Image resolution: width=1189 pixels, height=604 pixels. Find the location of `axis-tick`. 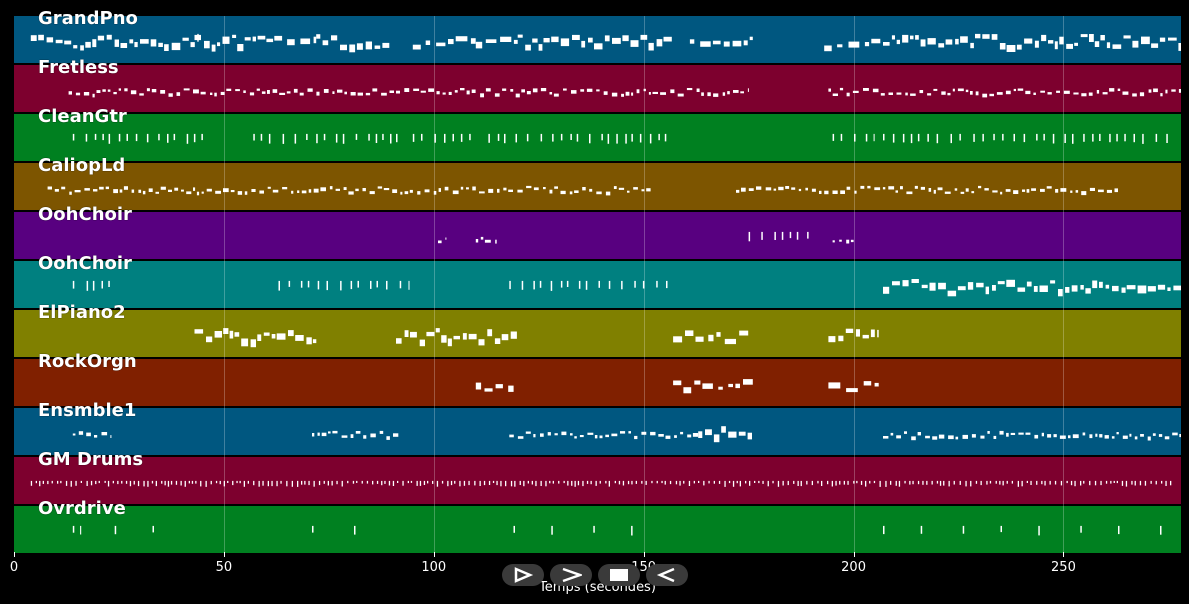

axis-tick is located at coordinates (854, 554).